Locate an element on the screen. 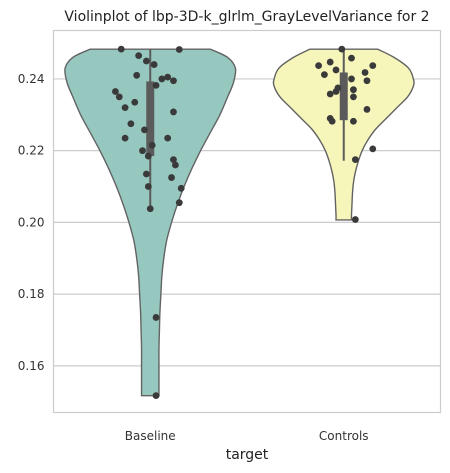 The image size is (450, 473). y-tick-label: 0.20 is located at coordinates (31, 222).